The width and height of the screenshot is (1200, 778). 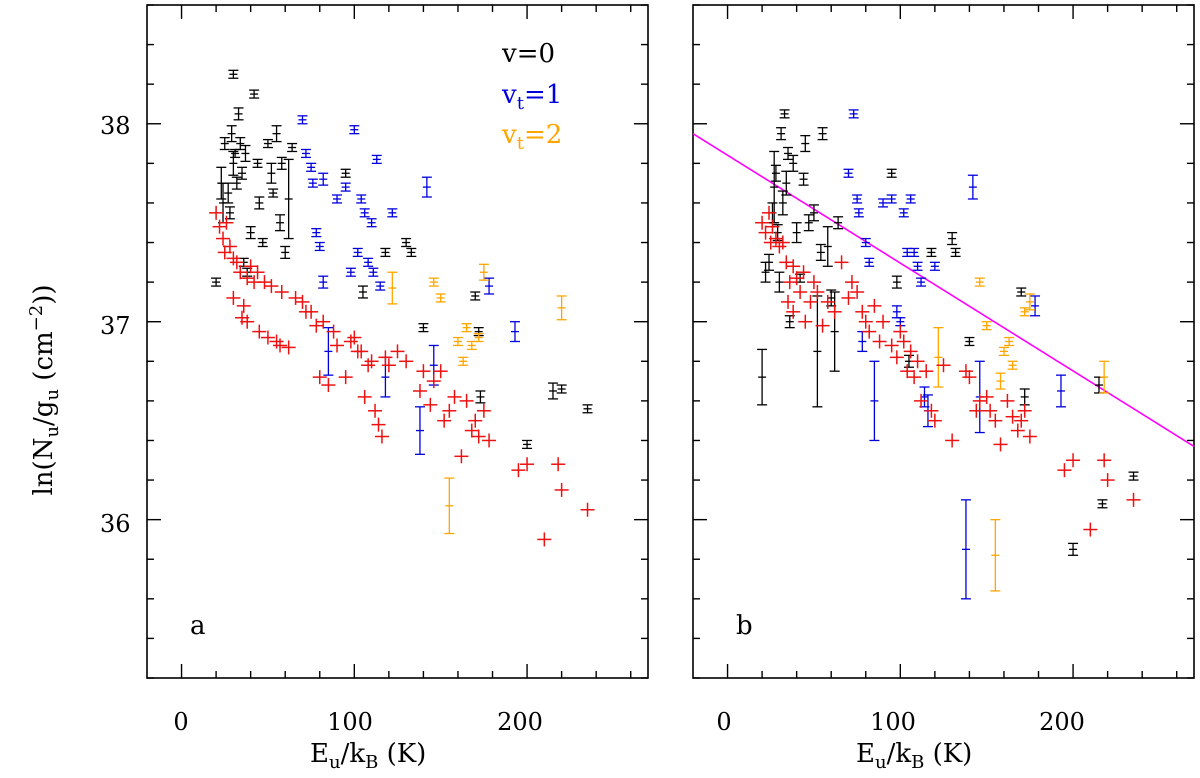 What do you see at coordinates (115, 524) in the screenshot?
I see `panel-a-y-tick-label: 36` at bounding box center [115, 524].